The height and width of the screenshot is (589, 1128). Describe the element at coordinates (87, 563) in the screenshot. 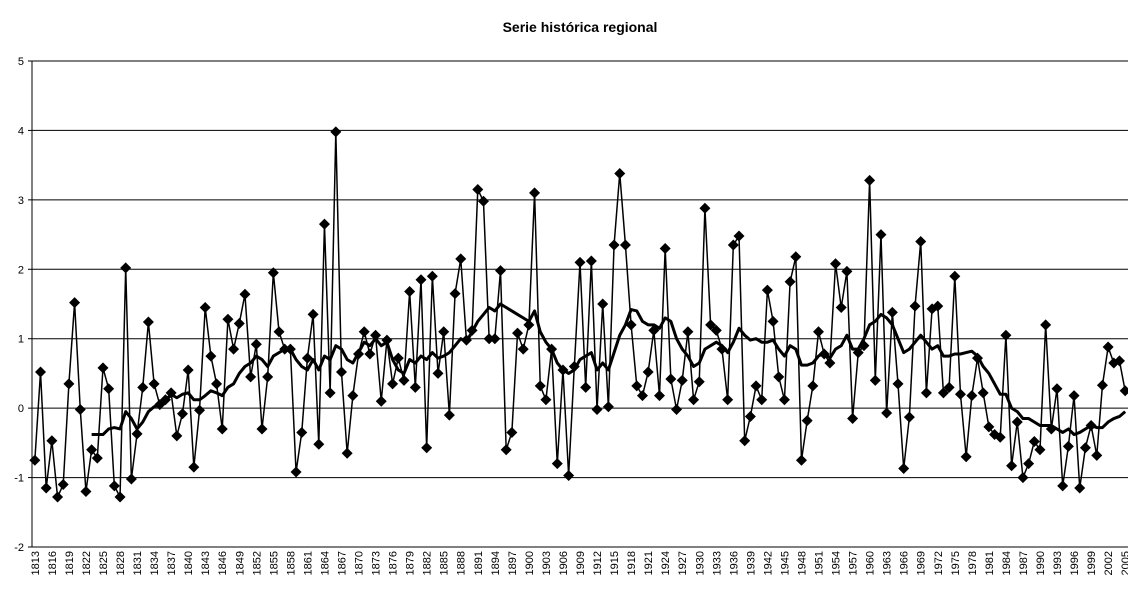

I see `x-tick-label: 1822` at that location.